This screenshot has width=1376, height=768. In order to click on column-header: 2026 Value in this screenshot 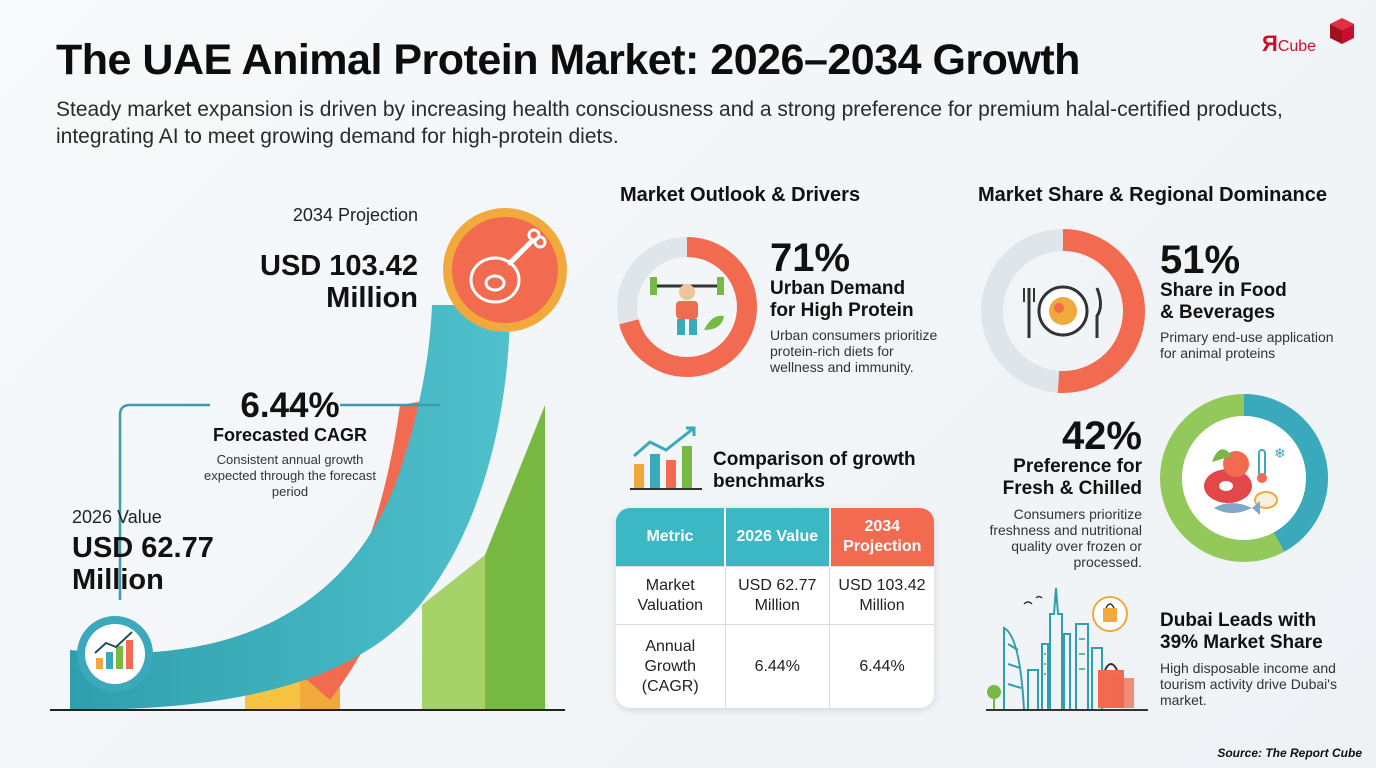, I will do `click(777, 537)`.